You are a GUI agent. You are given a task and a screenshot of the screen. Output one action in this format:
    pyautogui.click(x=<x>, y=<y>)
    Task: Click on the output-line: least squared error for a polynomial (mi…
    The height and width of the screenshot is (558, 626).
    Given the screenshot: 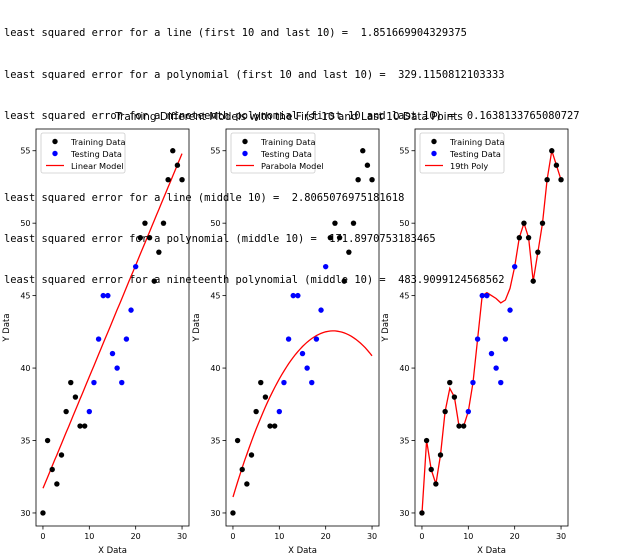 What is the action you would take?
    pyautogui.click(x=220, y=238)
    